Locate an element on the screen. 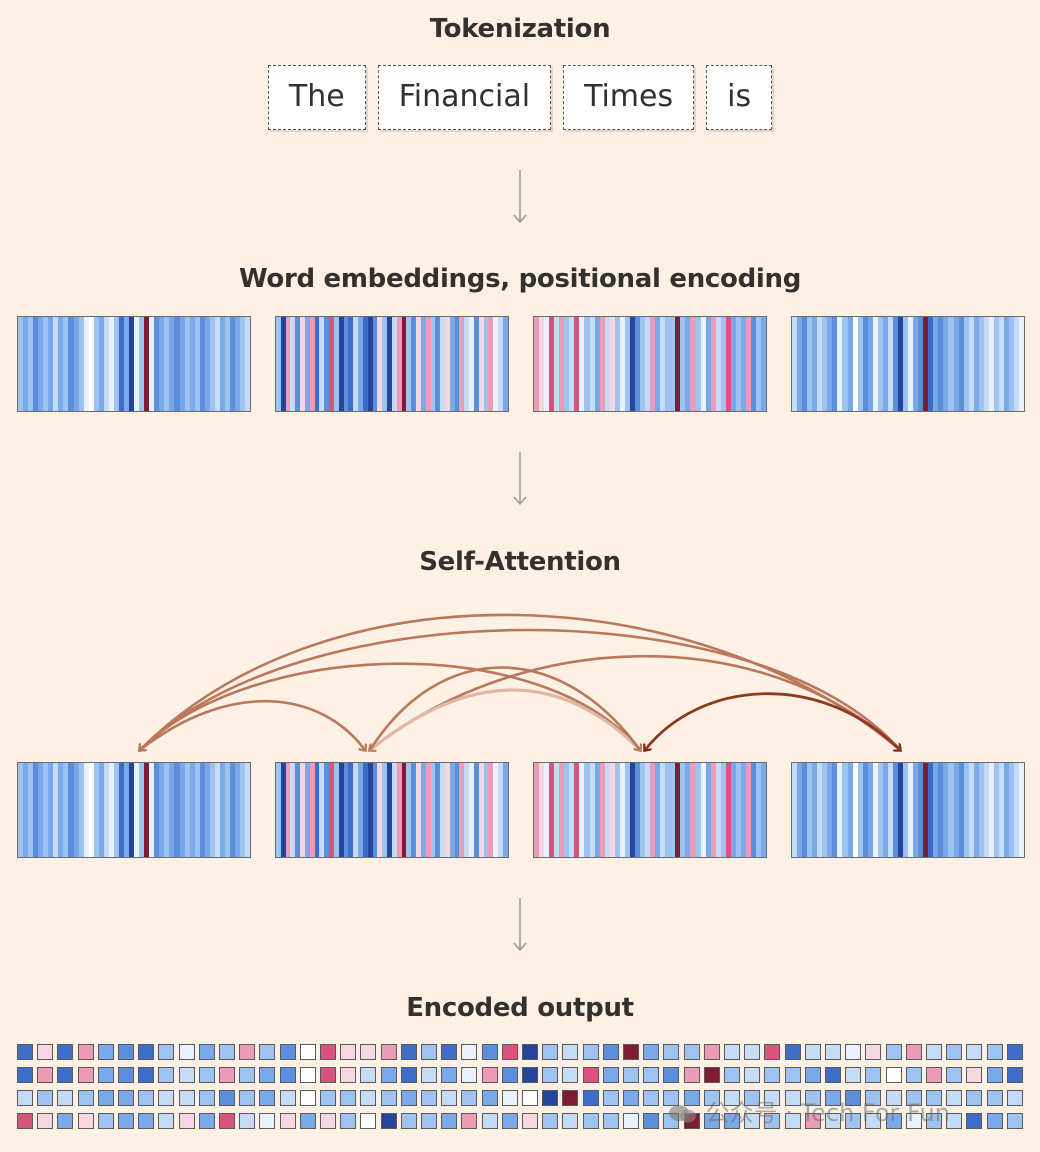 The height and width of the screenshot is (1152, 1040). token-box: The is located at coordinates (316, 97).